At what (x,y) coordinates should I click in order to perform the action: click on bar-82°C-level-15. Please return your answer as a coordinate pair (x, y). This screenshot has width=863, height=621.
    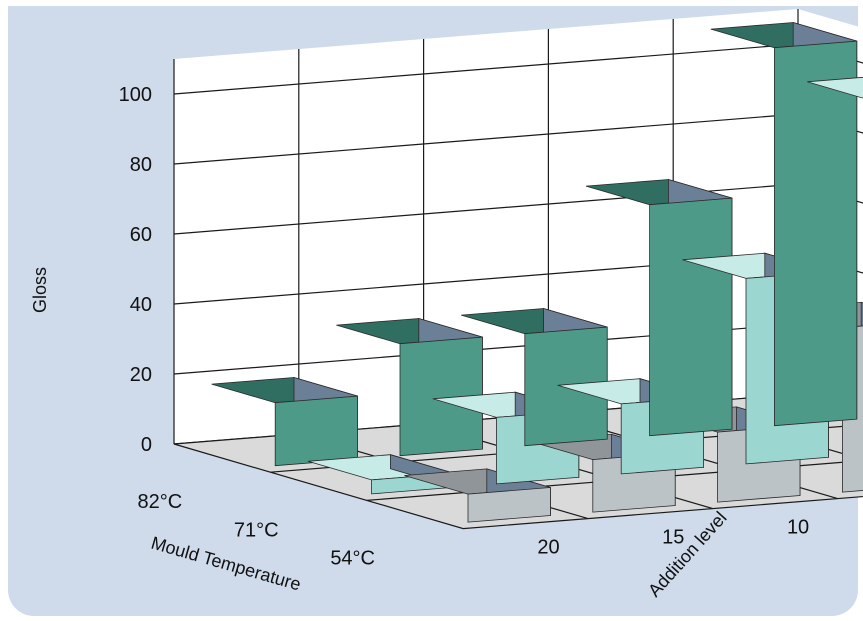
    Looking at the image, I should click on (409, 387).